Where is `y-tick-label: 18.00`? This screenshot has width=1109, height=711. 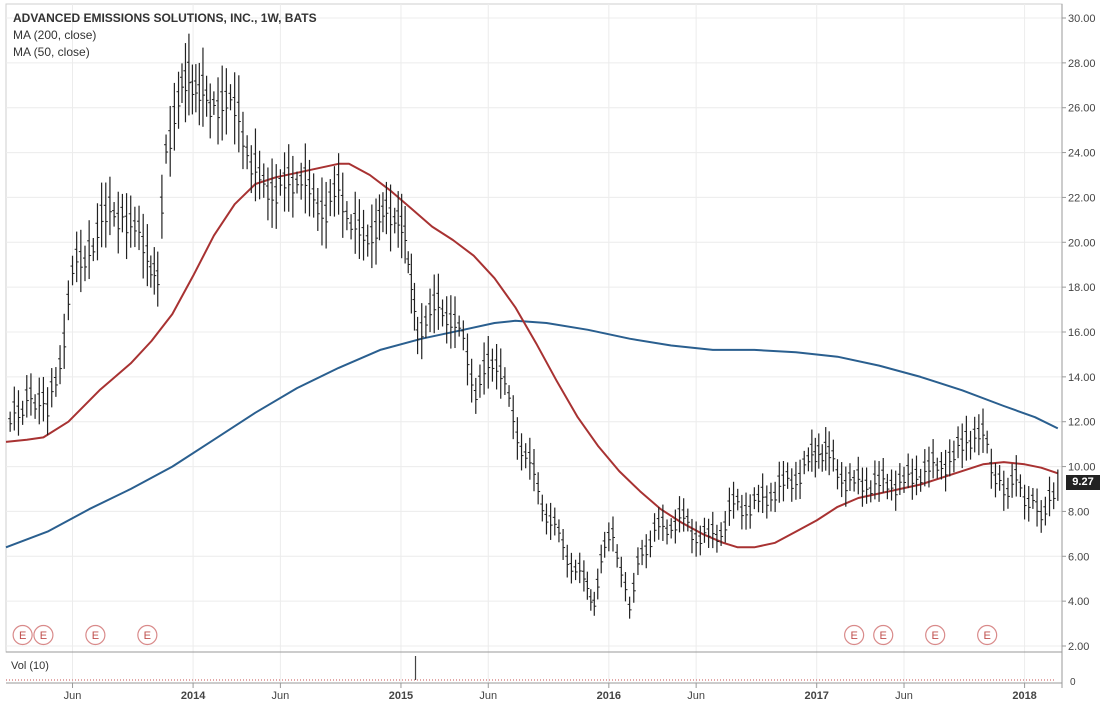 y-tick-label: 18.00 is located at coordinates (1082, 288).